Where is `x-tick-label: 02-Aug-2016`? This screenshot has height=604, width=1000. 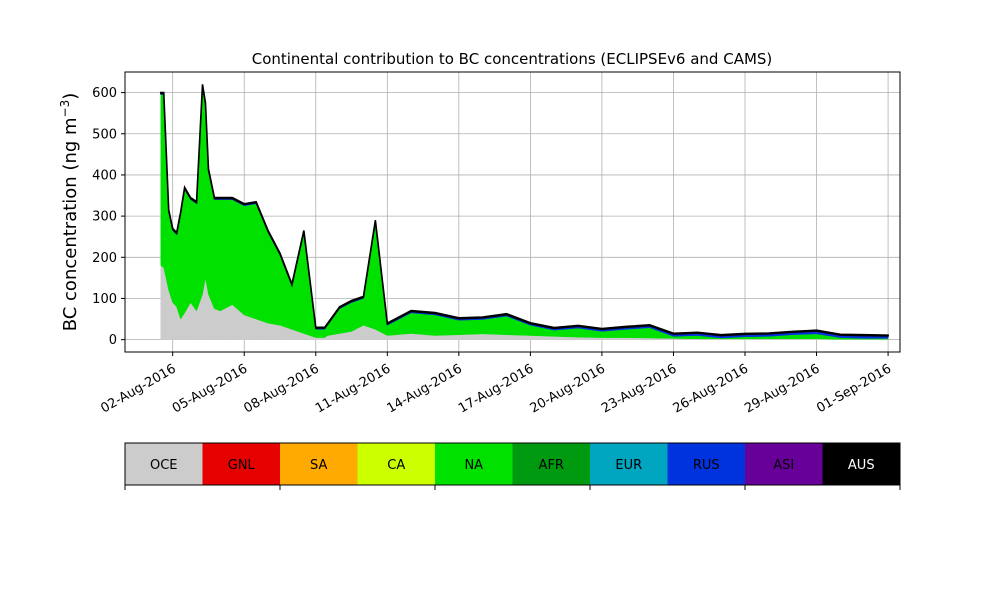
x-tick-label: 02-Aug-2016 is located at coordinates (138, 388).